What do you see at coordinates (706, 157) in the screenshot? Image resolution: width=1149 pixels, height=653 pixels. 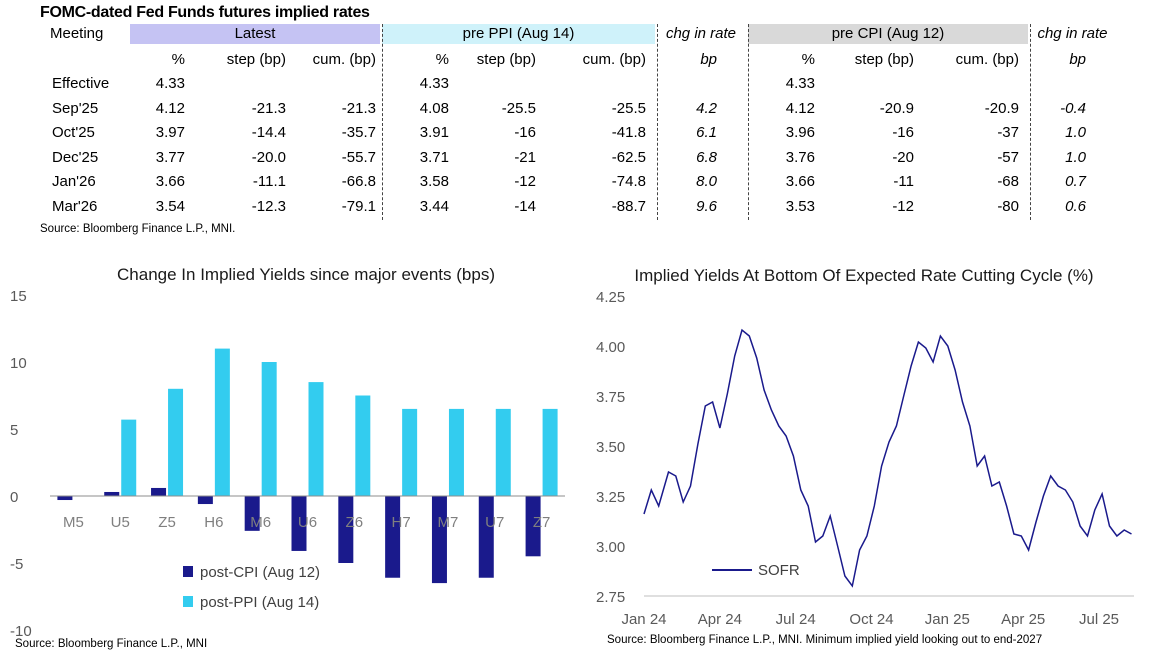 I see `table-cell: 6.8` at bounding box center [706, 157].